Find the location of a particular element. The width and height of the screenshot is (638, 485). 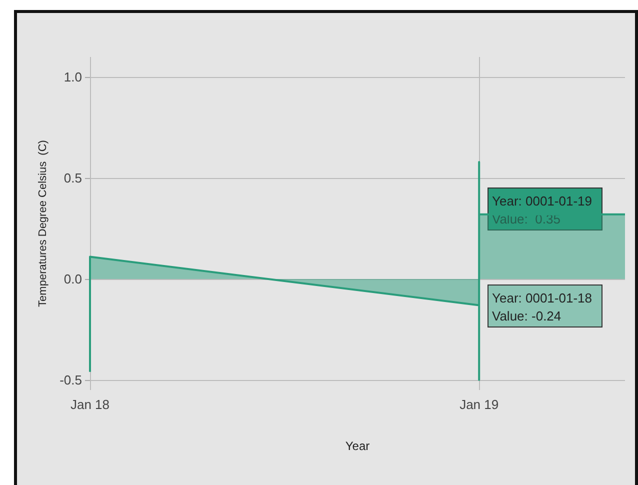

y-tick-label: 0.0 is located at coordinates (73, 279).